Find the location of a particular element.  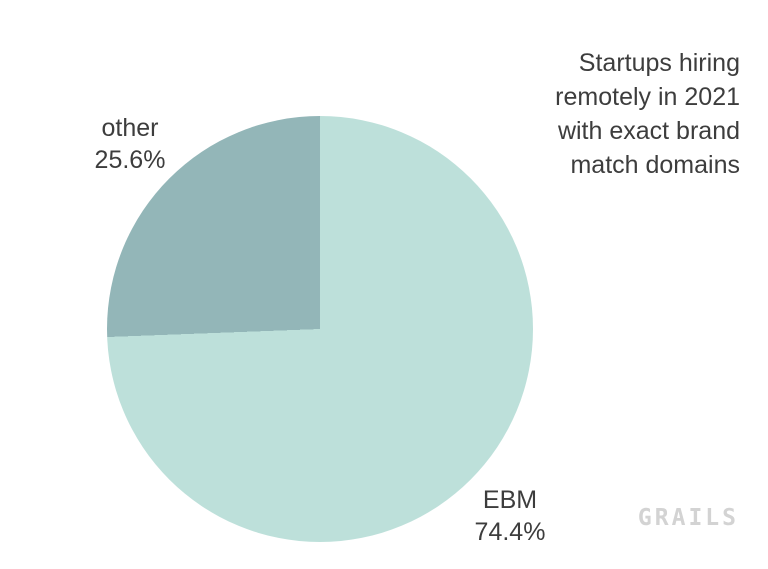

slice-label-ebm-name: EBM is located at coordinates (510, 500).